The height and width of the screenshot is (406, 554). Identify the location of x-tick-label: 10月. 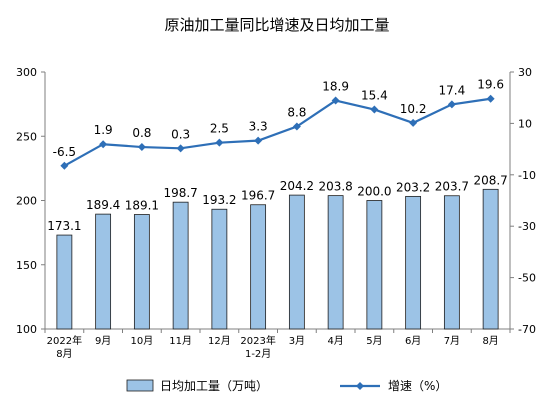
(142, 341).